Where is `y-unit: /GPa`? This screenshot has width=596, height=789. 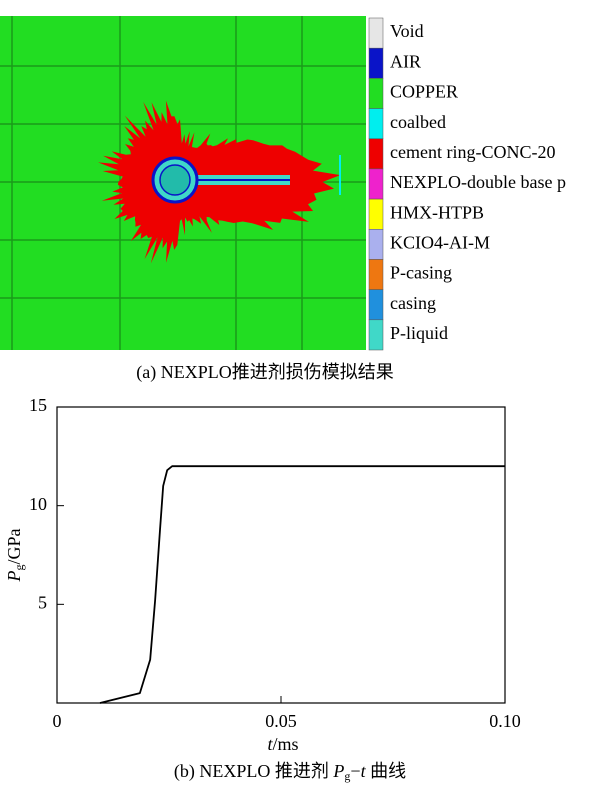 y-unit: /GPa is located at coordinates (14, 546).